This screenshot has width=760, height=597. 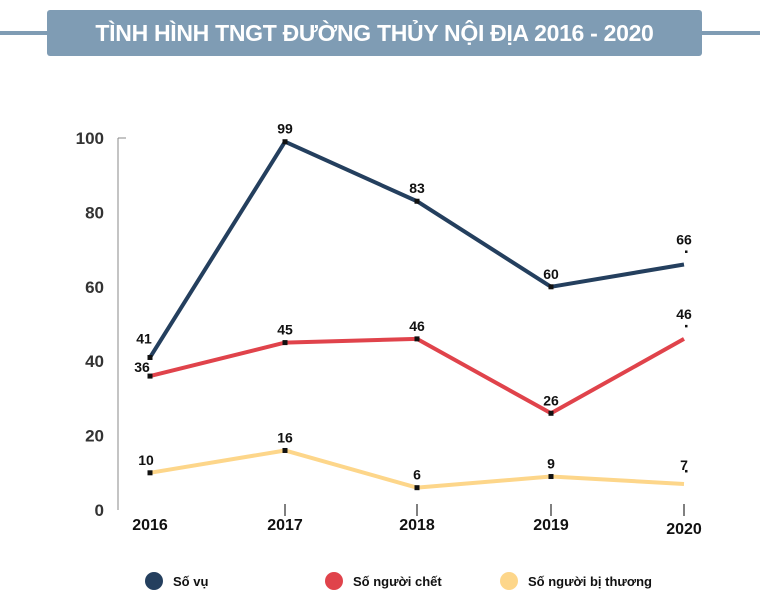 I want to click on data-label: 9, so click(x=551, y=464).